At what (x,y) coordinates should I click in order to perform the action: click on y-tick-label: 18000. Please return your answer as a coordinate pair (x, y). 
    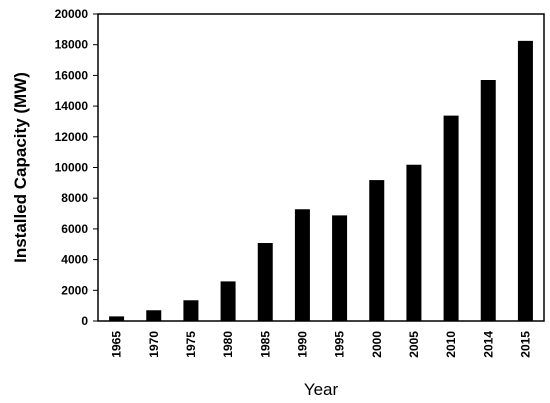
    Looking at the image, I should click on (72, 45).